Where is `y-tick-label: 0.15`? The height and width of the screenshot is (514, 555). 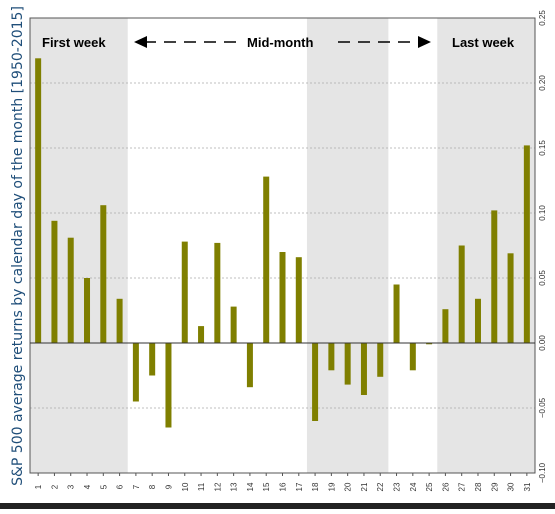 y-tick-label: 0.15 is located at coordinates (542, 148).